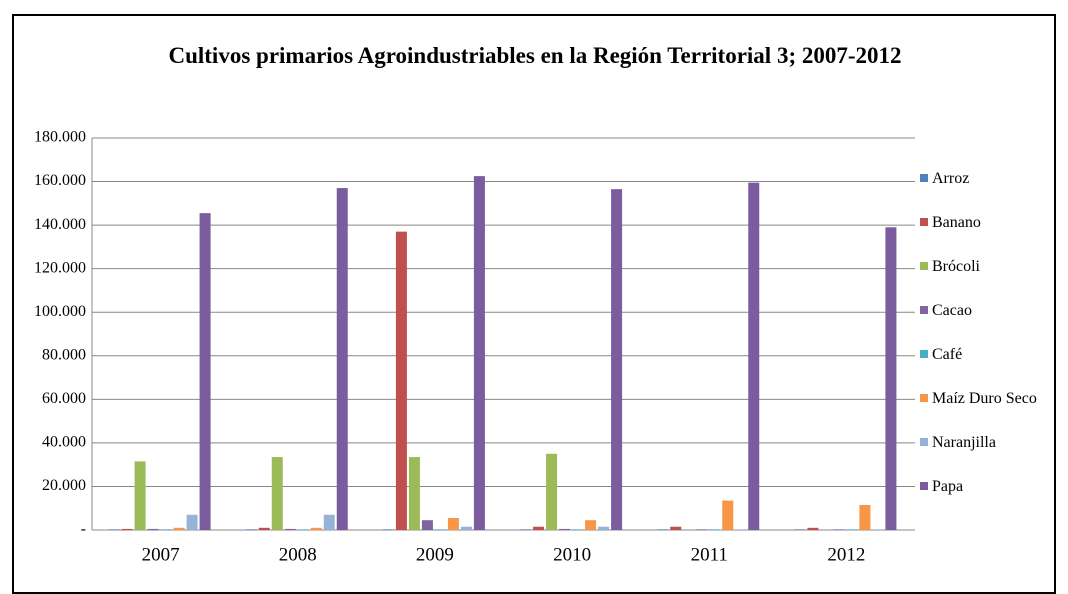  I want to click on x-tick-label: 2009, so click(435, 554).